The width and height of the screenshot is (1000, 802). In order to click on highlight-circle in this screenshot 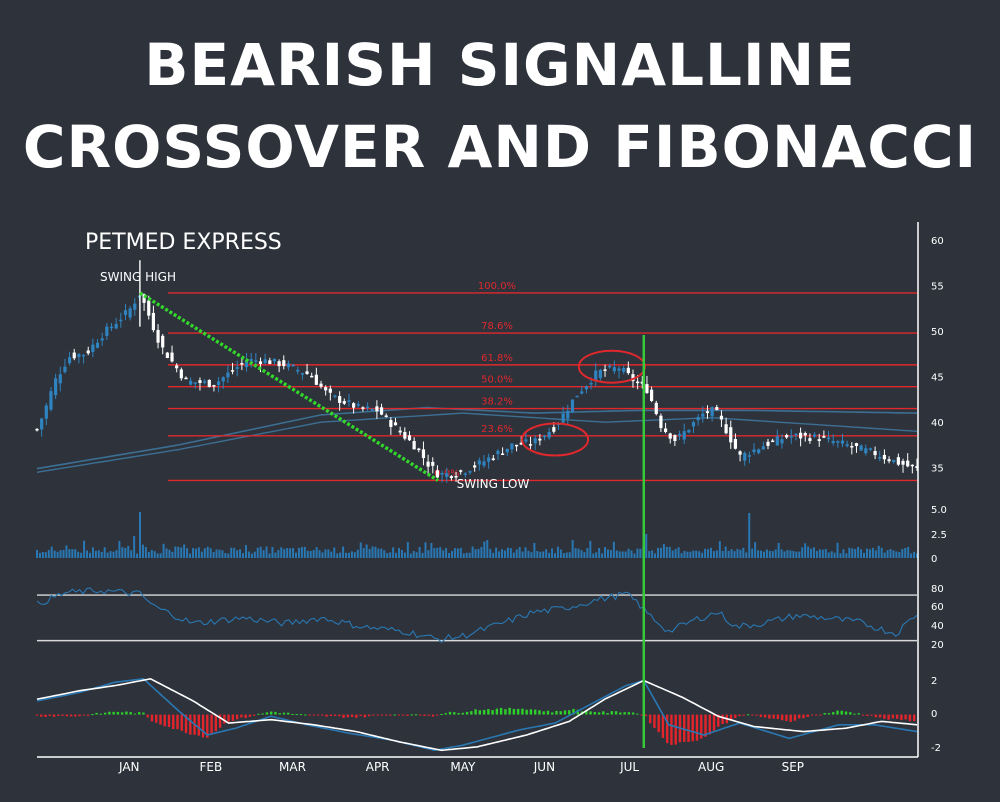, I will do `click(611, 366)`.